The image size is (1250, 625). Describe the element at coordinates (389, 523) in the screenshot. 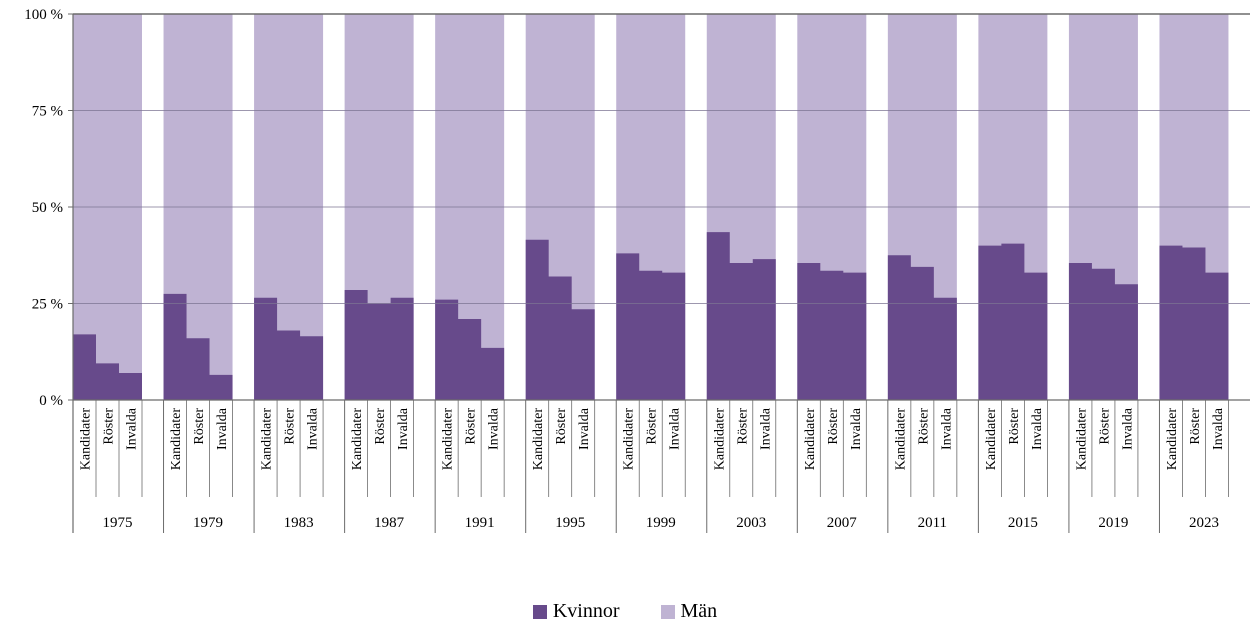

I see `year-label: 1987` at that location.